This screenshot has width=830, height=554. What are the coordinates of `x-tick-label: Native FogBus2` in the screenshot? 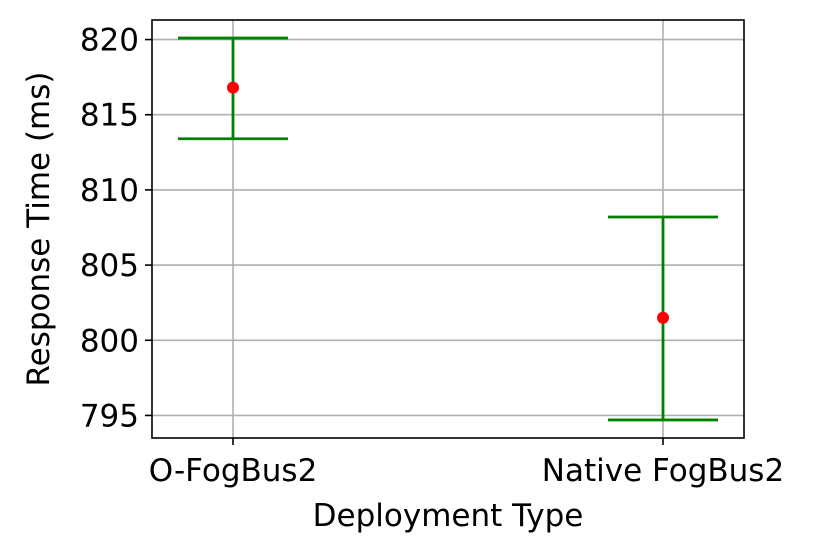 It's located at (663, 471).